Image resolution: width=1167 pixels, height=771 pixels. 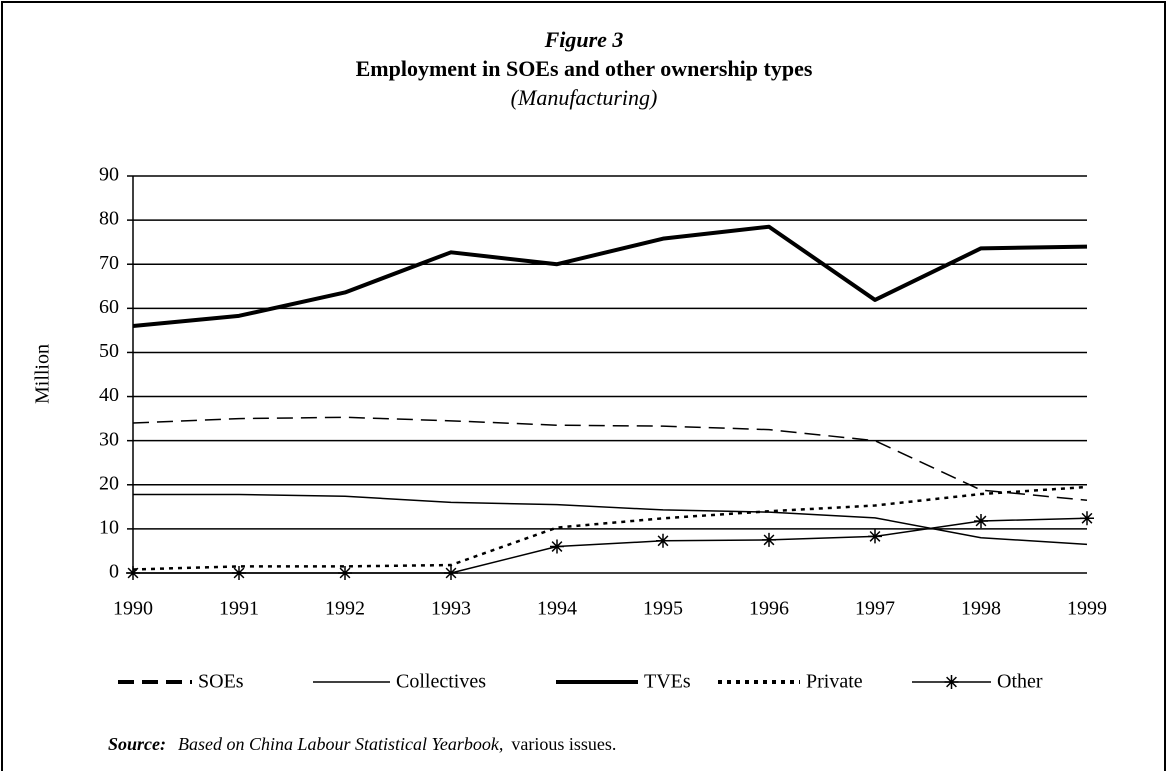 What do you see at coordinates (109, 483) in the screenshot?
I see `y-tick-label: 20` at bounding box center [109, 483].